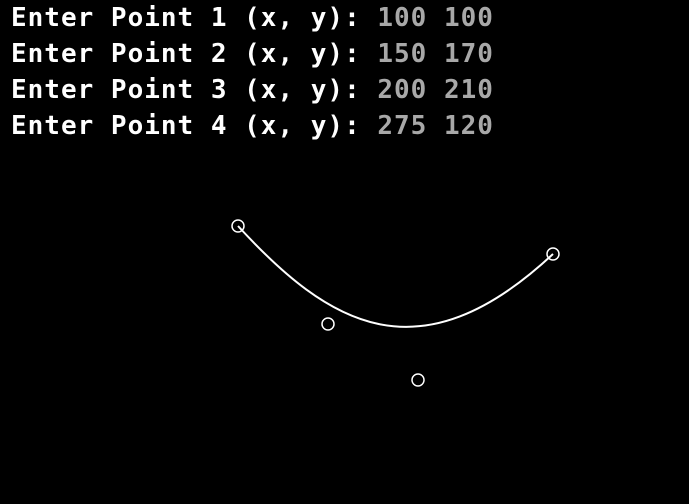 The width and height of the screenshot is (689, 504). Describe the element at coordinates (395, 276) in the screenshot. I see `bezier-curve` at that location.